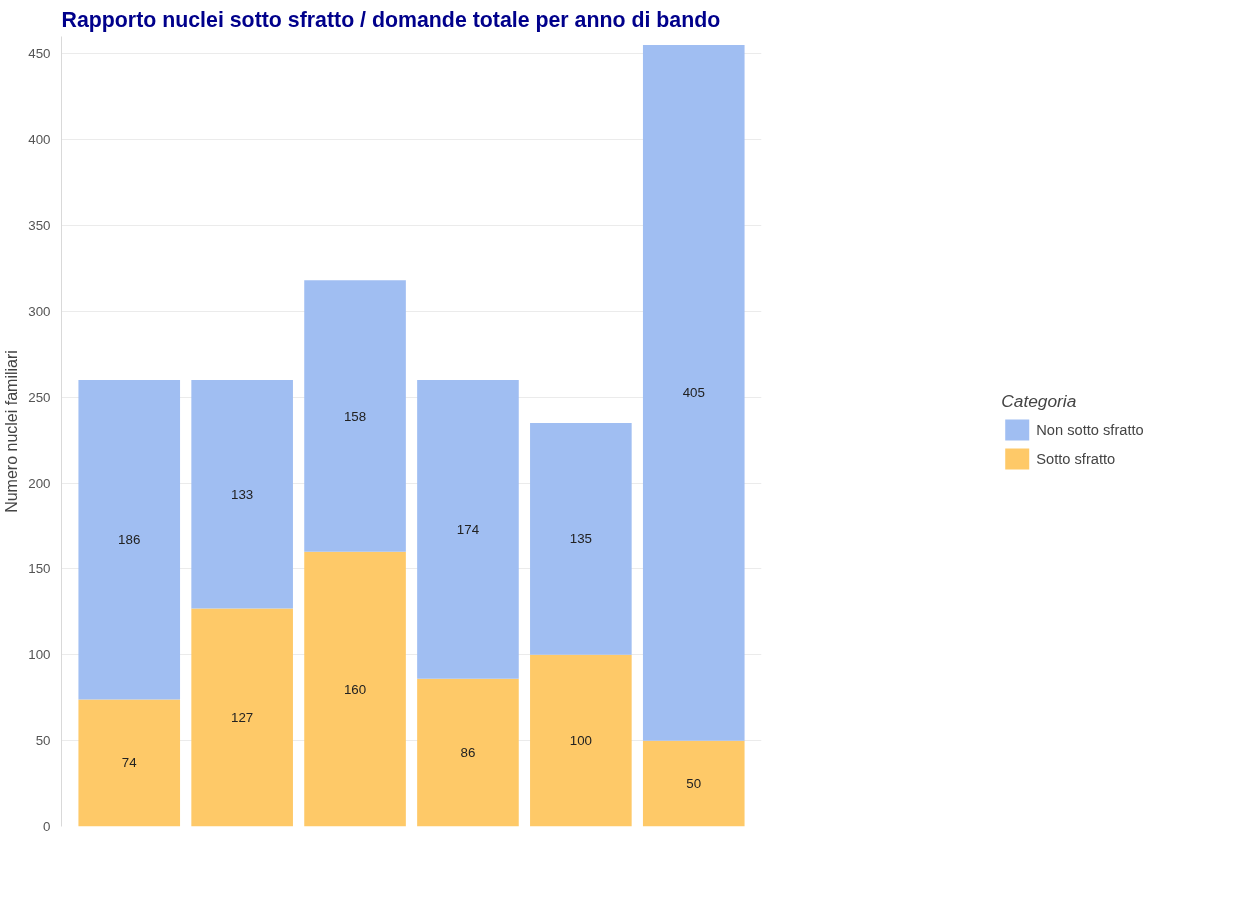  I want to click on y-tick-label: 200, so click(39, 483).